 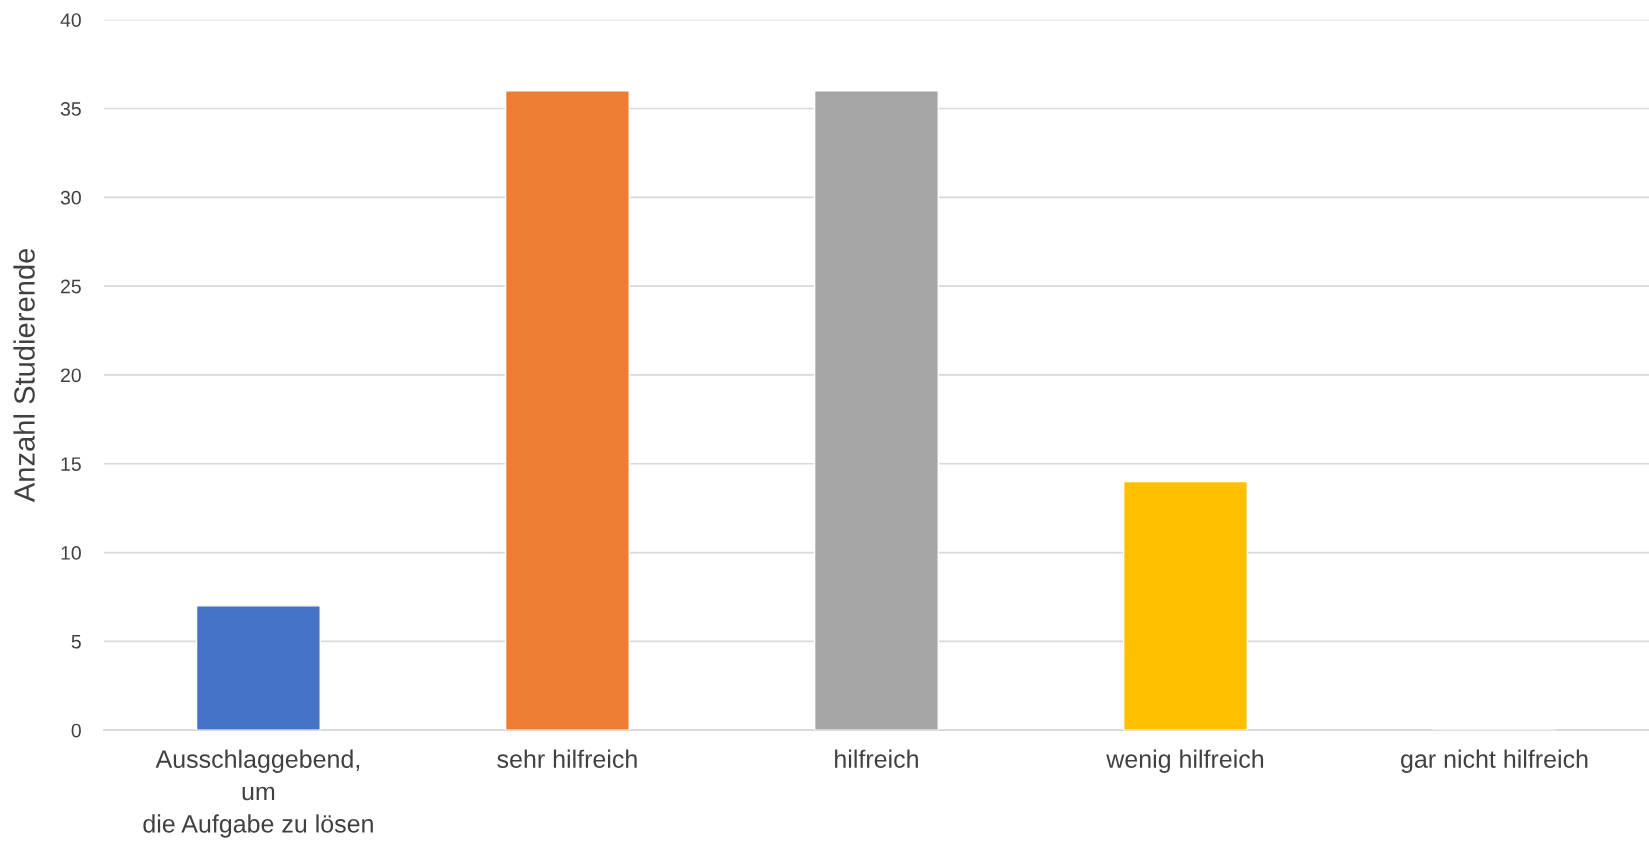 I want to click on x-tick-label: wenig hilfreich, so click(x=1185, y=761).